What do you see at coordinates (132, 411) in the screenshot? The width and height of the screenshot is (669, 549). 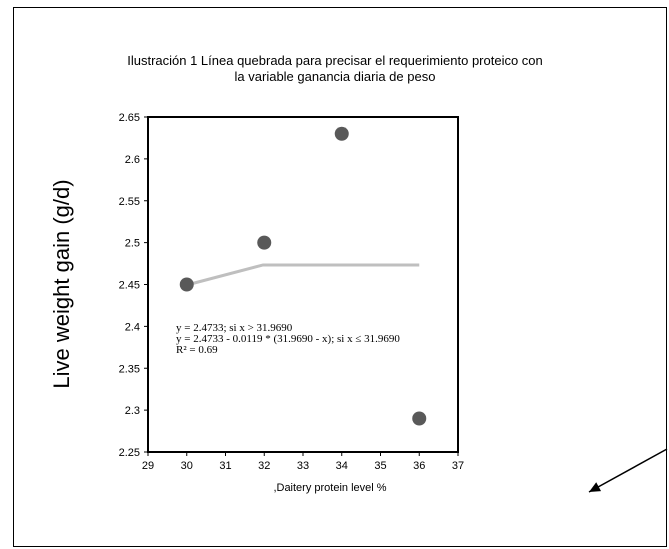 I see `y-tick-label: 2.3` at bounding box center [132, 411].